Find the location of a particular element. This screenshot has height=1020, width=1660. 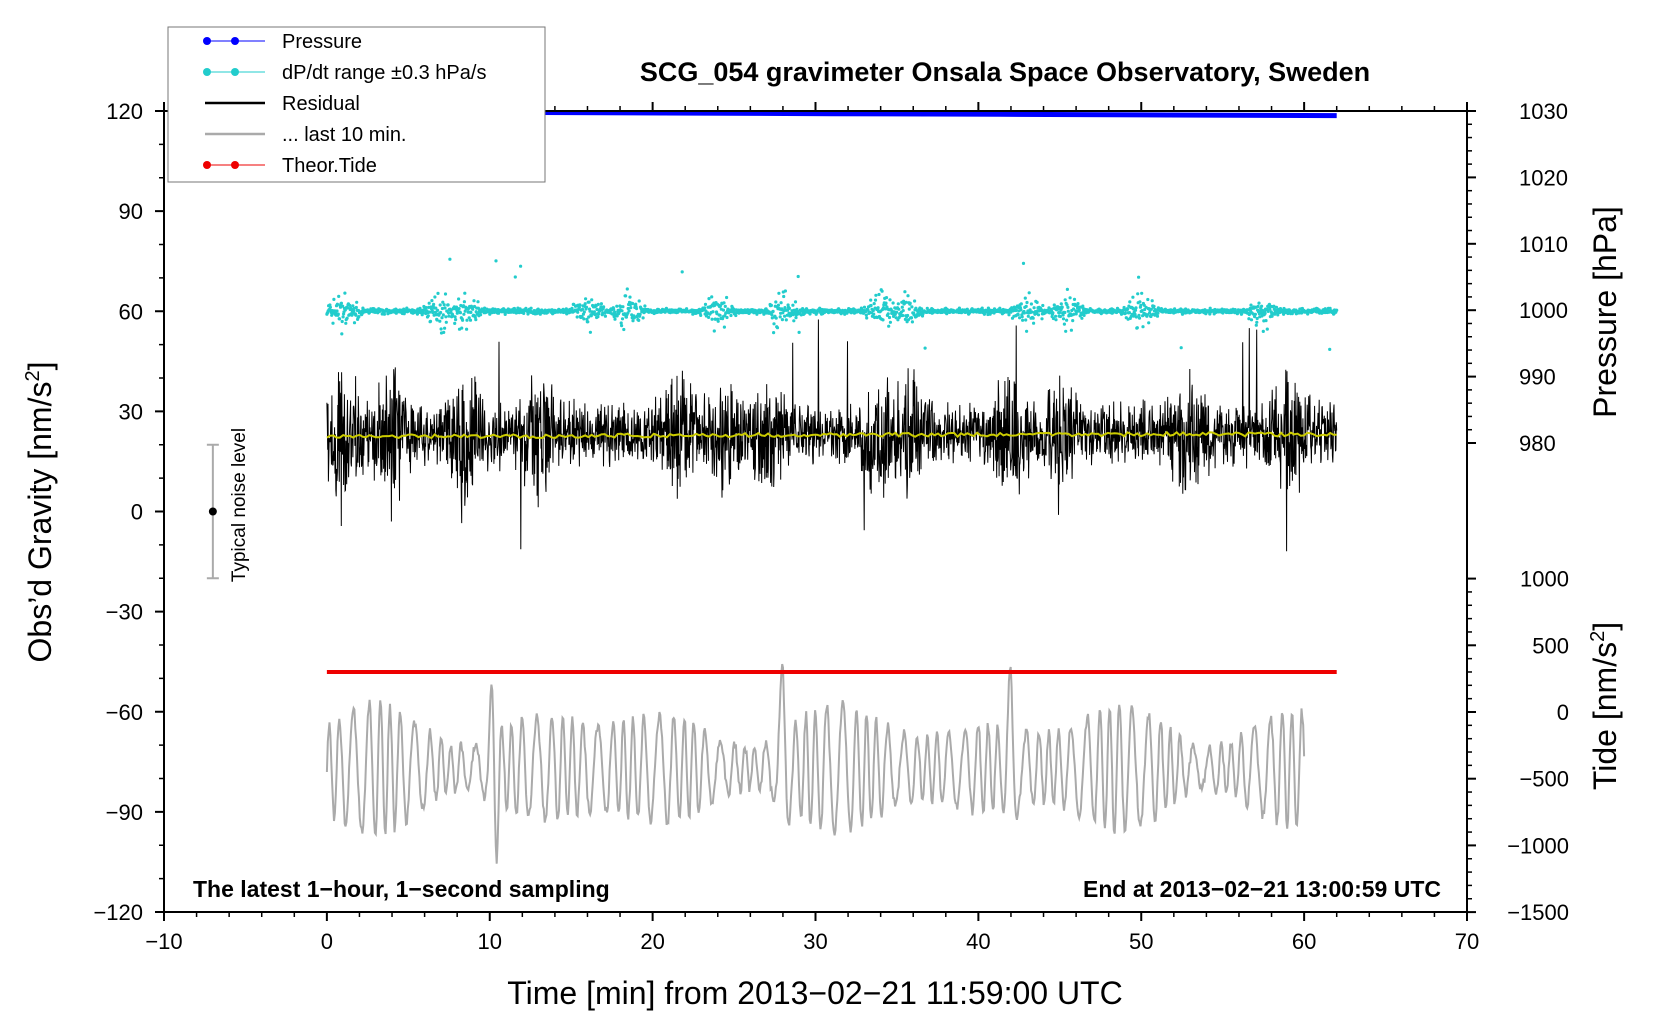

noise-indicator: Typical noise level is located at coordinates (228, 505).